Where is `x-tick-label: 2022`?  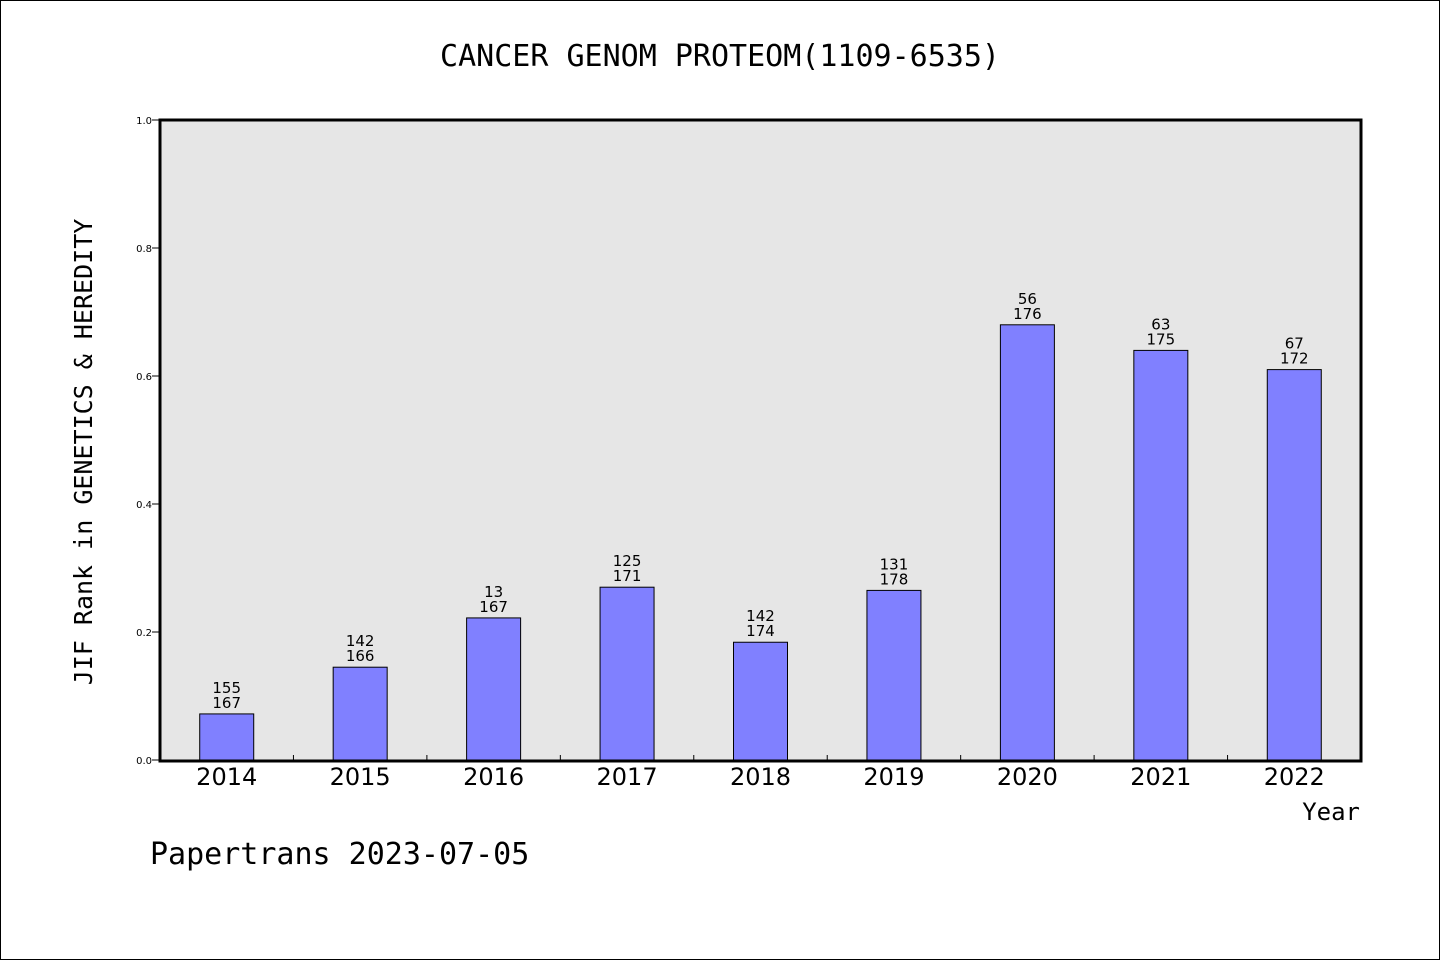
x-tick-label: 2022 is located at coordinates (1294, 777).